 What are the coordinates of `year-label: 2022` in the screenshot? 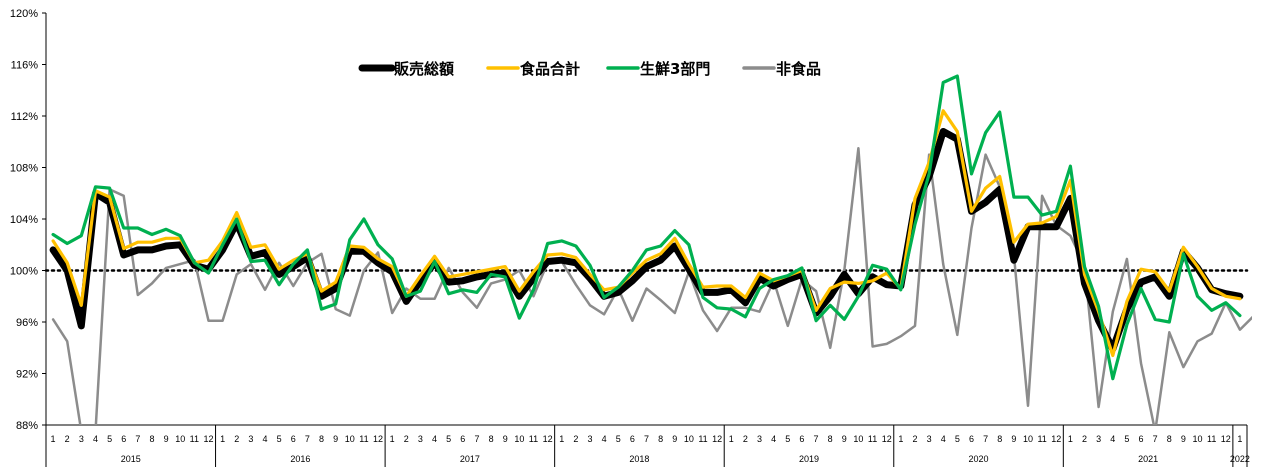 It's located at (1240, 459).